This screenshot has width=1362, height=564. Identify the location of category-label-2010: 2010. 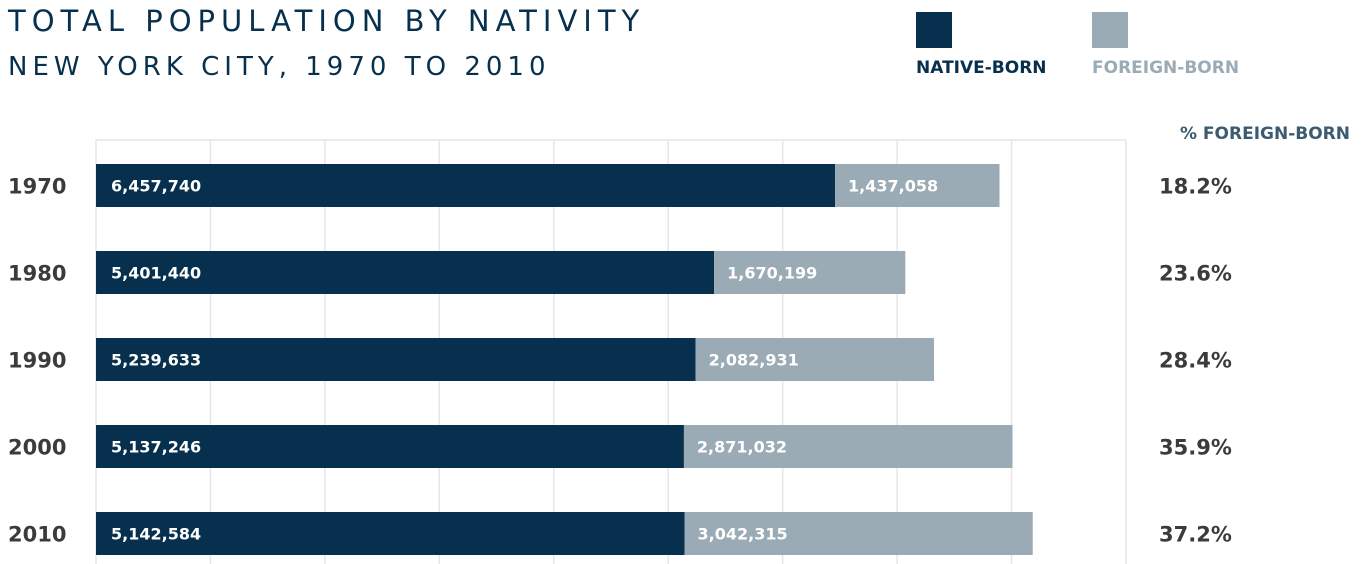
(37, 535).